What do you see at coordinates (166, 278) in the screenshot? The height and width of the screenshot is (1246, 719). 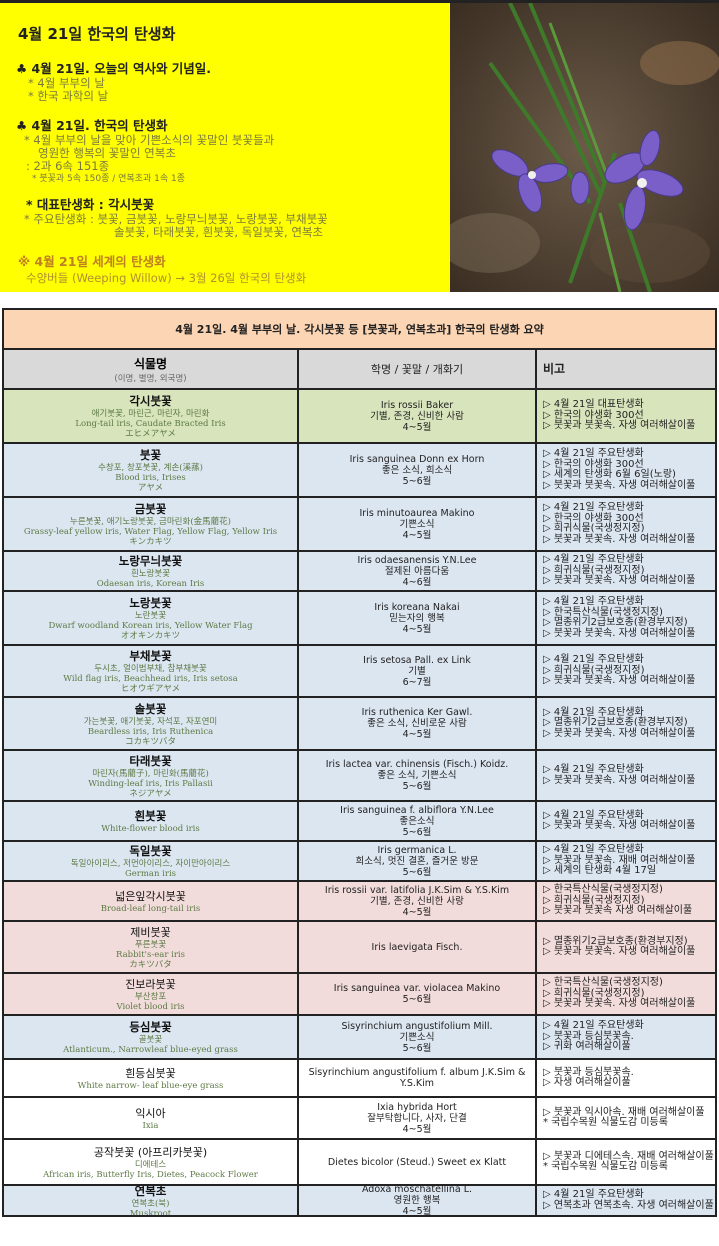 I see `world-line: 수양버들 (Weeping Willow) → 3월 26일 한국의 탄생화` at bounding box center [166, 278].